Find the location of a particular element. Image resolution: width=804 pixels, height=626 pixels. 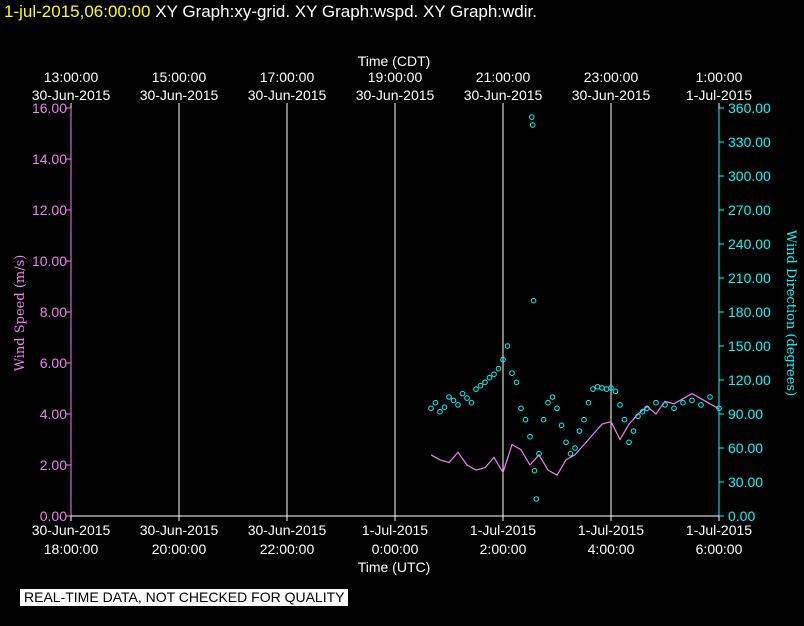

bottom-axis-title: Time (UTC) is located at coordinates (394, 567).